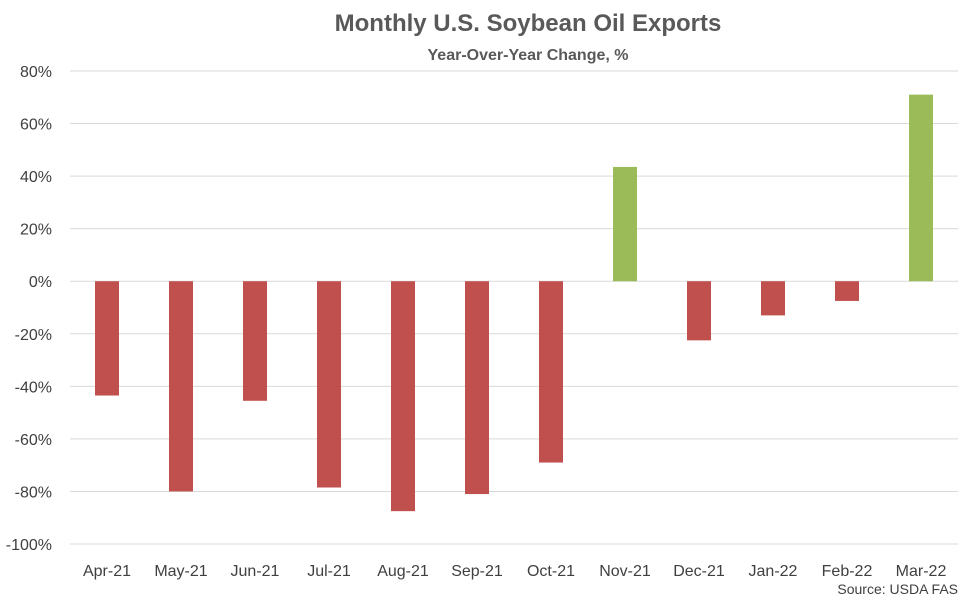 The image size is (976, 601). Describe the element at coordinates (33, 492) in the screenshot. I see `y-tick-label: -80%` at that location.